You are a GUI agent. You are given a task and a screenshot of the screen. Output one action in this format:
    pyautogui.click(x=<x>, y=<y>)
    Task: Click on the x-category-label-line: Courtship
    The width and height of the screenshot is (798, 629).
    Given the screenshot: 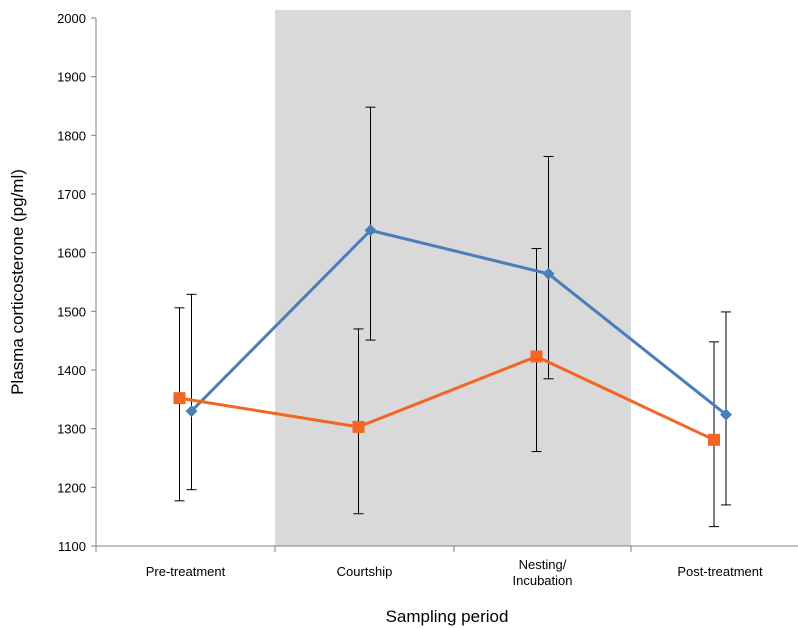 What is the action you would take?
    pyautogui.click(x=365, y=571)
    